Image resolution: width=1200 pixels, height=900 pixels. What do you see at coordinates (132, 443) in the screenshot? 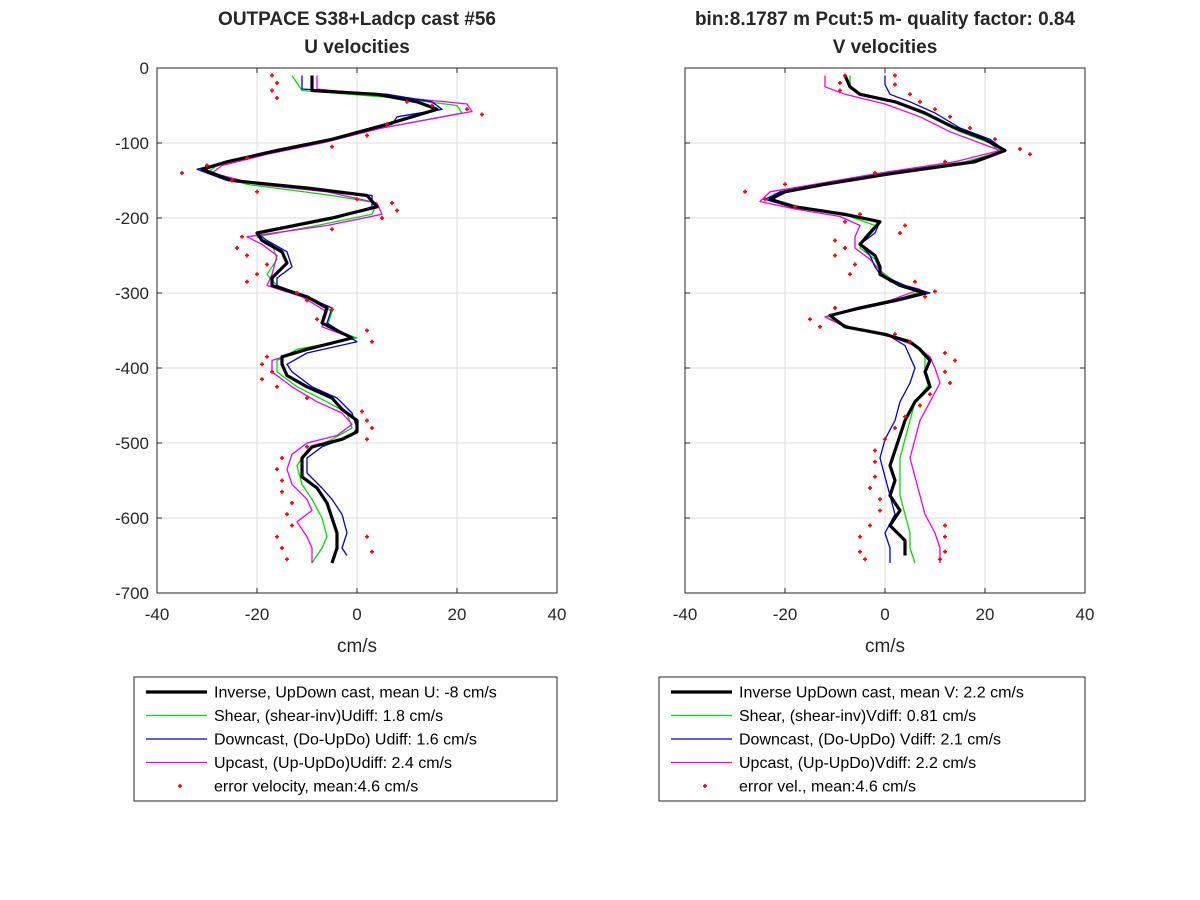
I see `u-ytick-label: -500` at bounding box center [132, 443].